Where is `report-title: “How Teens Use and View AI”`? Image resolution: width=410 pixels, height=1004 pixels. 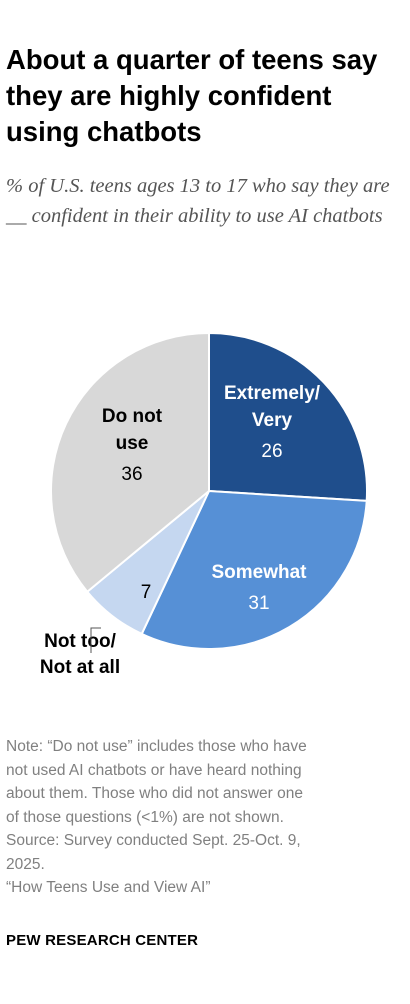 report-title: “How Teens Use and View AI” is located at coordinates (108, 887).